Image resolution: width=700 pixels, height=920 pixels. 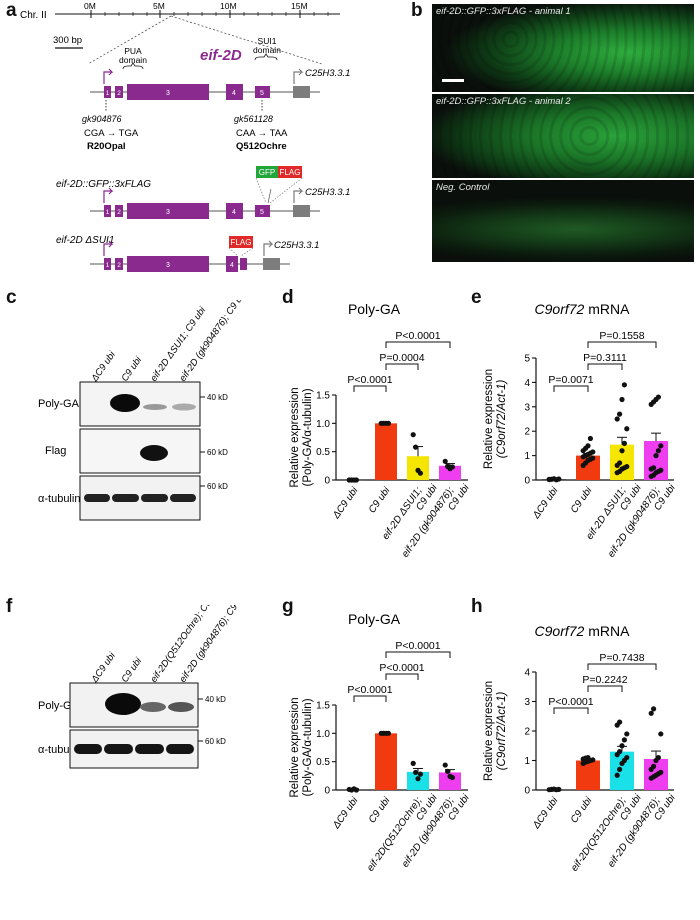 What do you see at coordinates (527, 791) in the screenshot?
I see `y-tick-label: 0` at bounding box center [527, 791].